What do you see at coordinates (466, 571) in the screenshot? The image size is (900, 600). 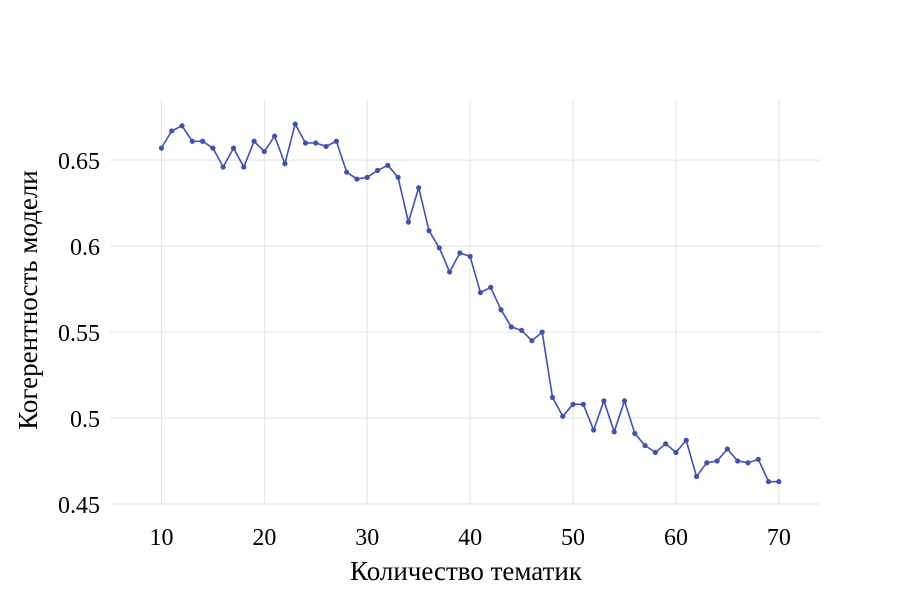 I see `x-axis-label: Количество тематик` at bounding box center [466, 571].